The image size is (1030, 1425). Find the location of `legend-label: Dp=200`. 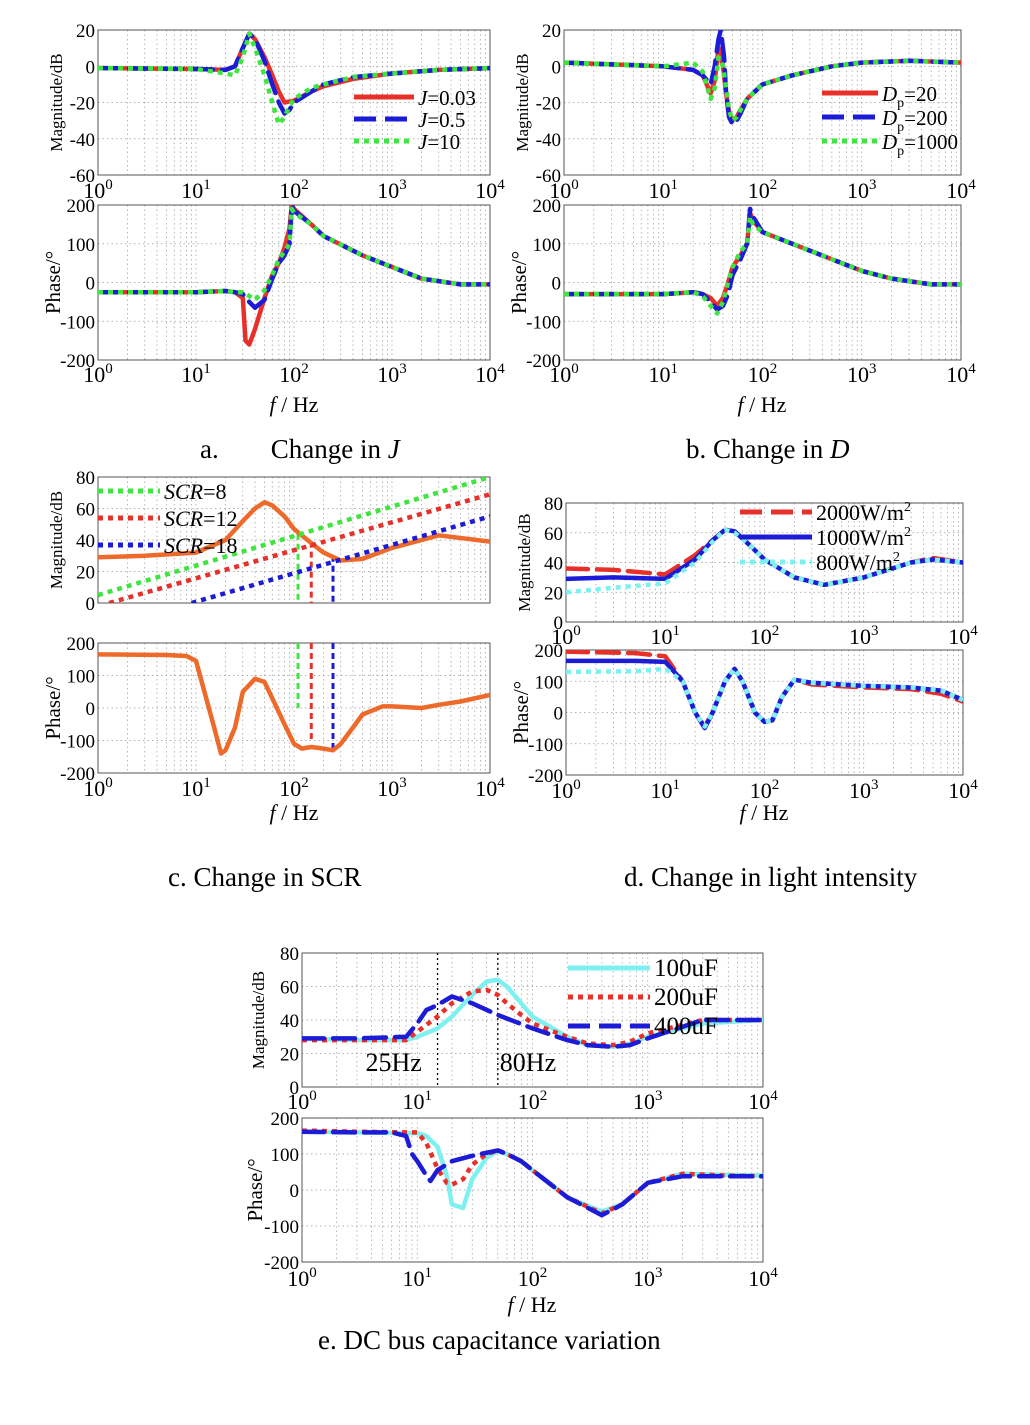

legend-label: Dp=200 is located at coordinates (914, 120).